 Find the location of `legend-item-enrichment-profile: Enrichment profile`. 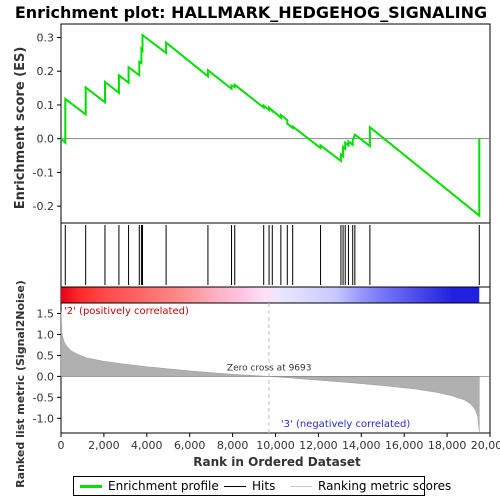

legend-item-enrichment-profile: Enrichment profile is located at coordinates (149, 486).